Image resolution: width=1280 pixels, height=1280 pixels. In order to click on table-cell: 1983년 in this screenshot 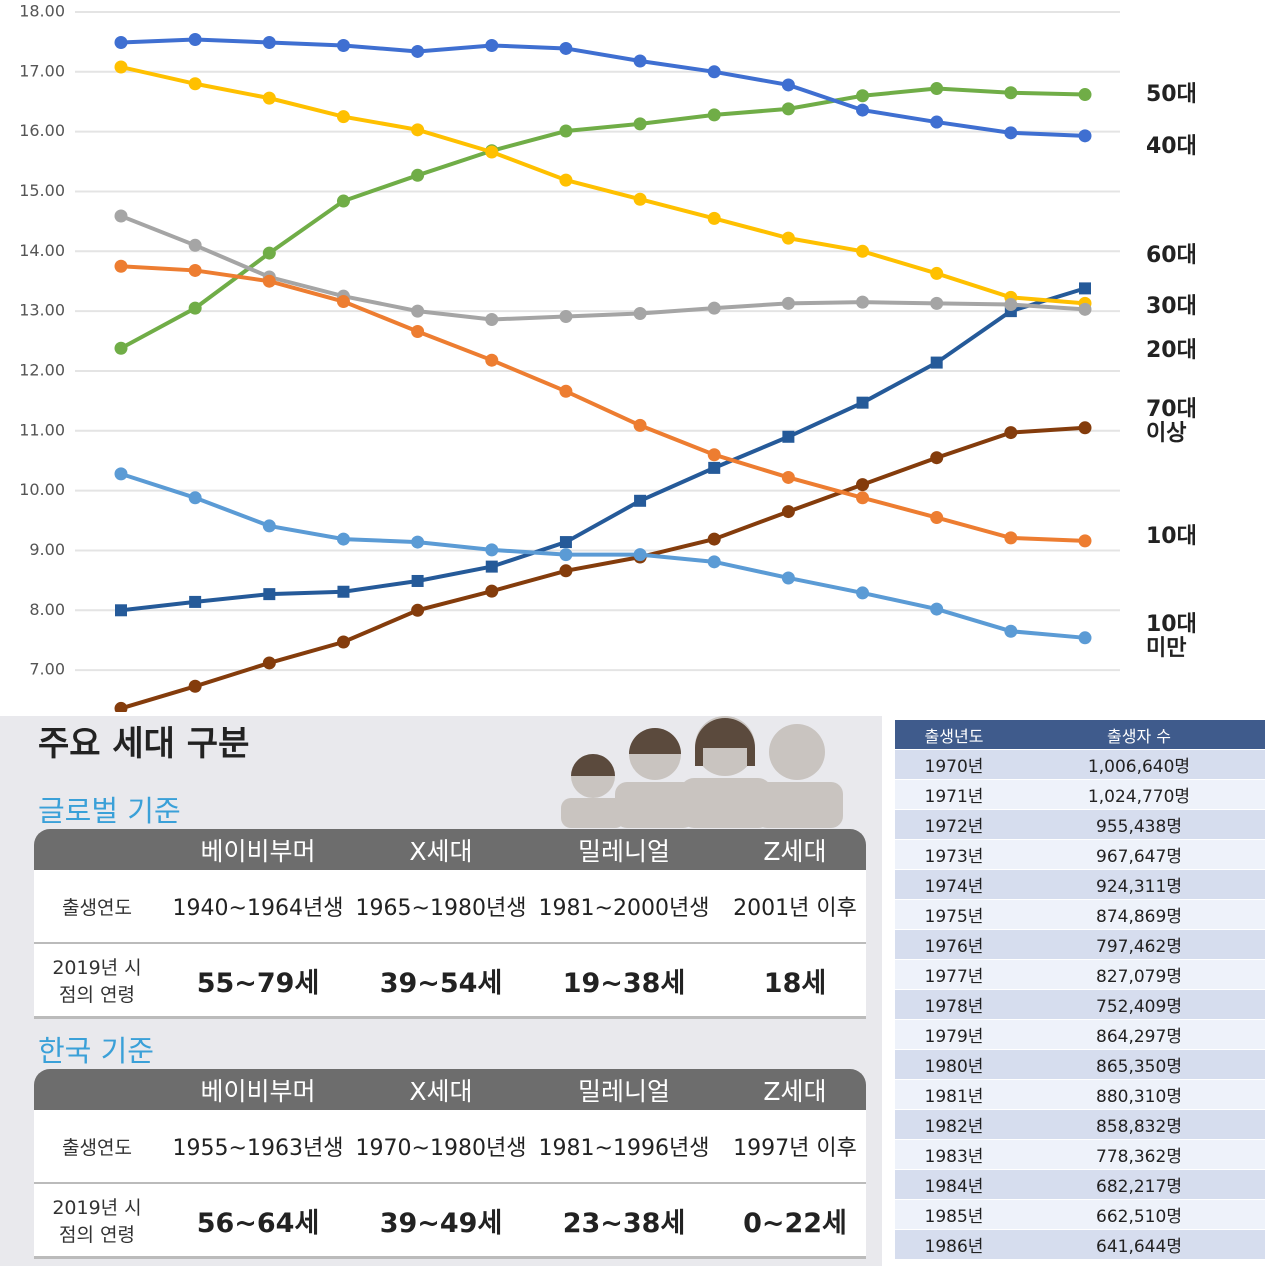, I will do `click(954, 1157)`.